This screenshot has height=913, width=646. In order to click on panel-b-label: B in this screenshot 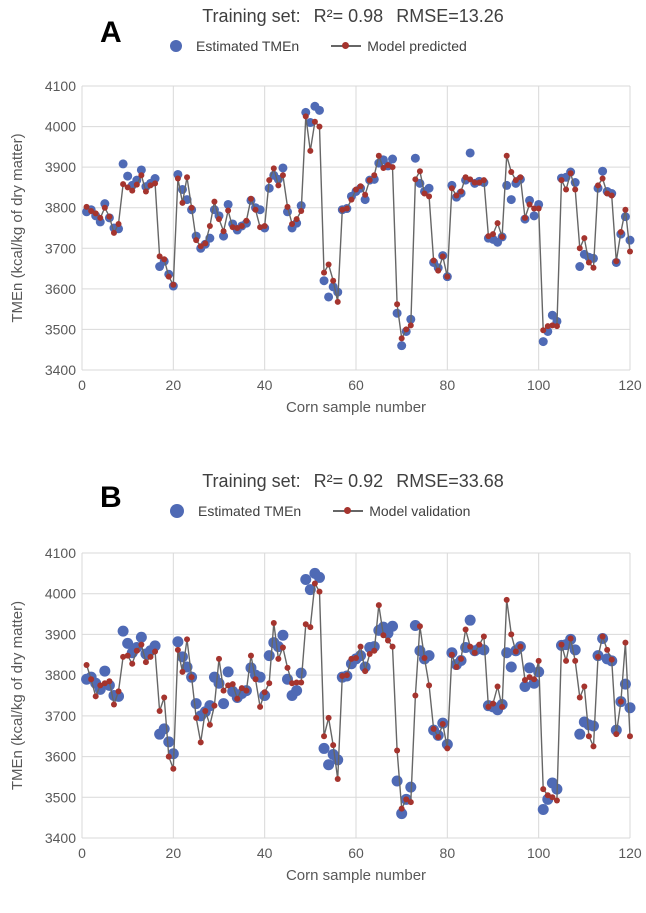, I will do `click(111, 497)`.